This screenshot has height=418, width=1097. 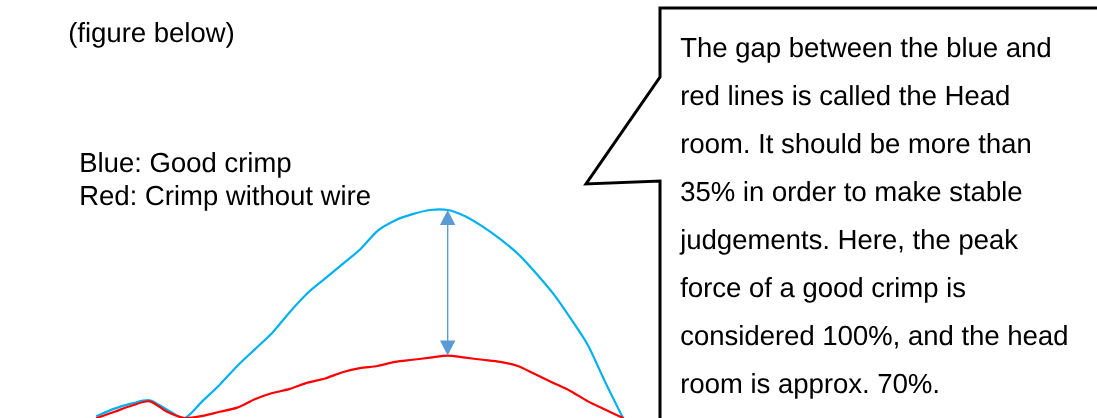 I want to click on text: Blue: Good crimp, so click(x=186, y=165).